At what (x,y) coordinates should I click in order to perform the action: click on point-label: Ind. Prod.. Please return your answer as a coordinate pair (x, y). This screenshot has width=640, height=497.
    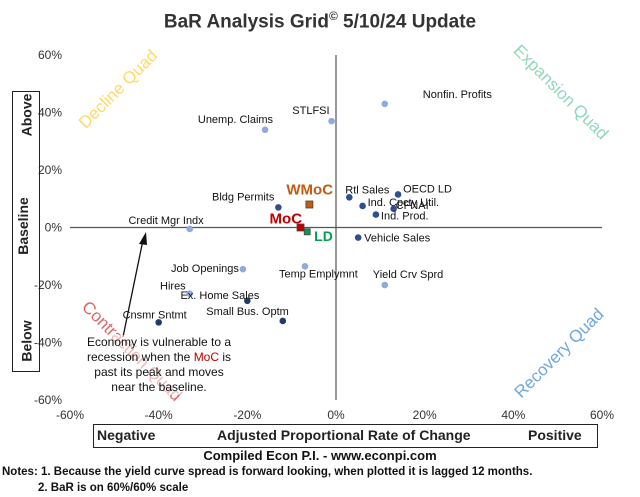
    Looking at the image, I should click on (405, 217).